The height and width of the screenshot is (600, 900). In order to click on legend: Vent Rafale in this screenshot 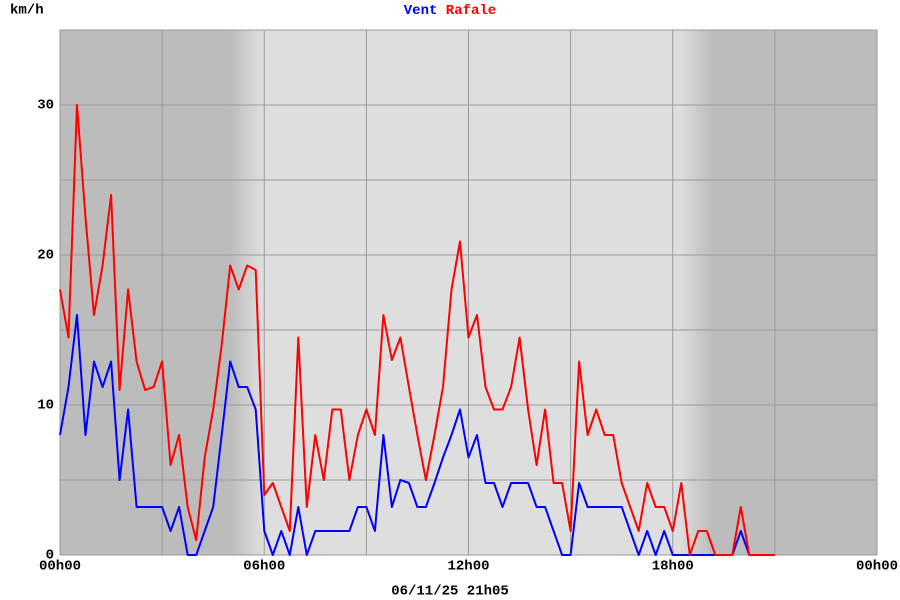, I will do `click(450, 11)`.